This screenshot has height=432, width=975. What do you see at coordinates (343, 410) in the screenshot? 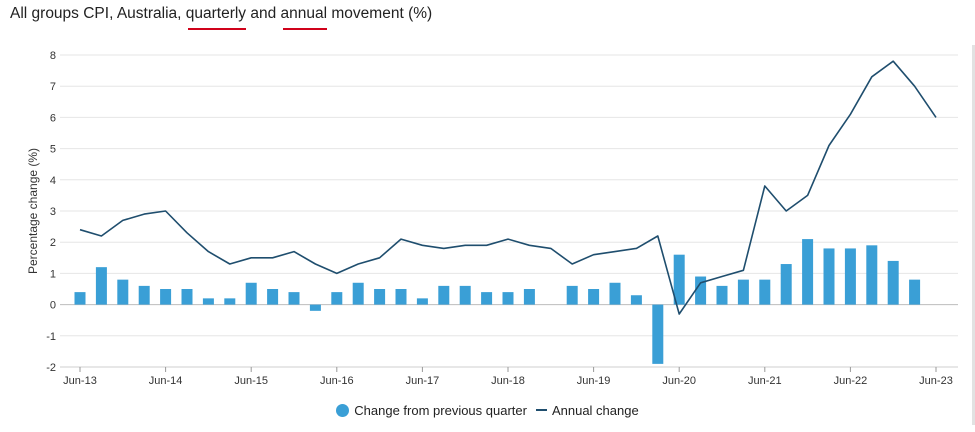
I see `legend-bar-swatch` at bounding box center [343, 410].